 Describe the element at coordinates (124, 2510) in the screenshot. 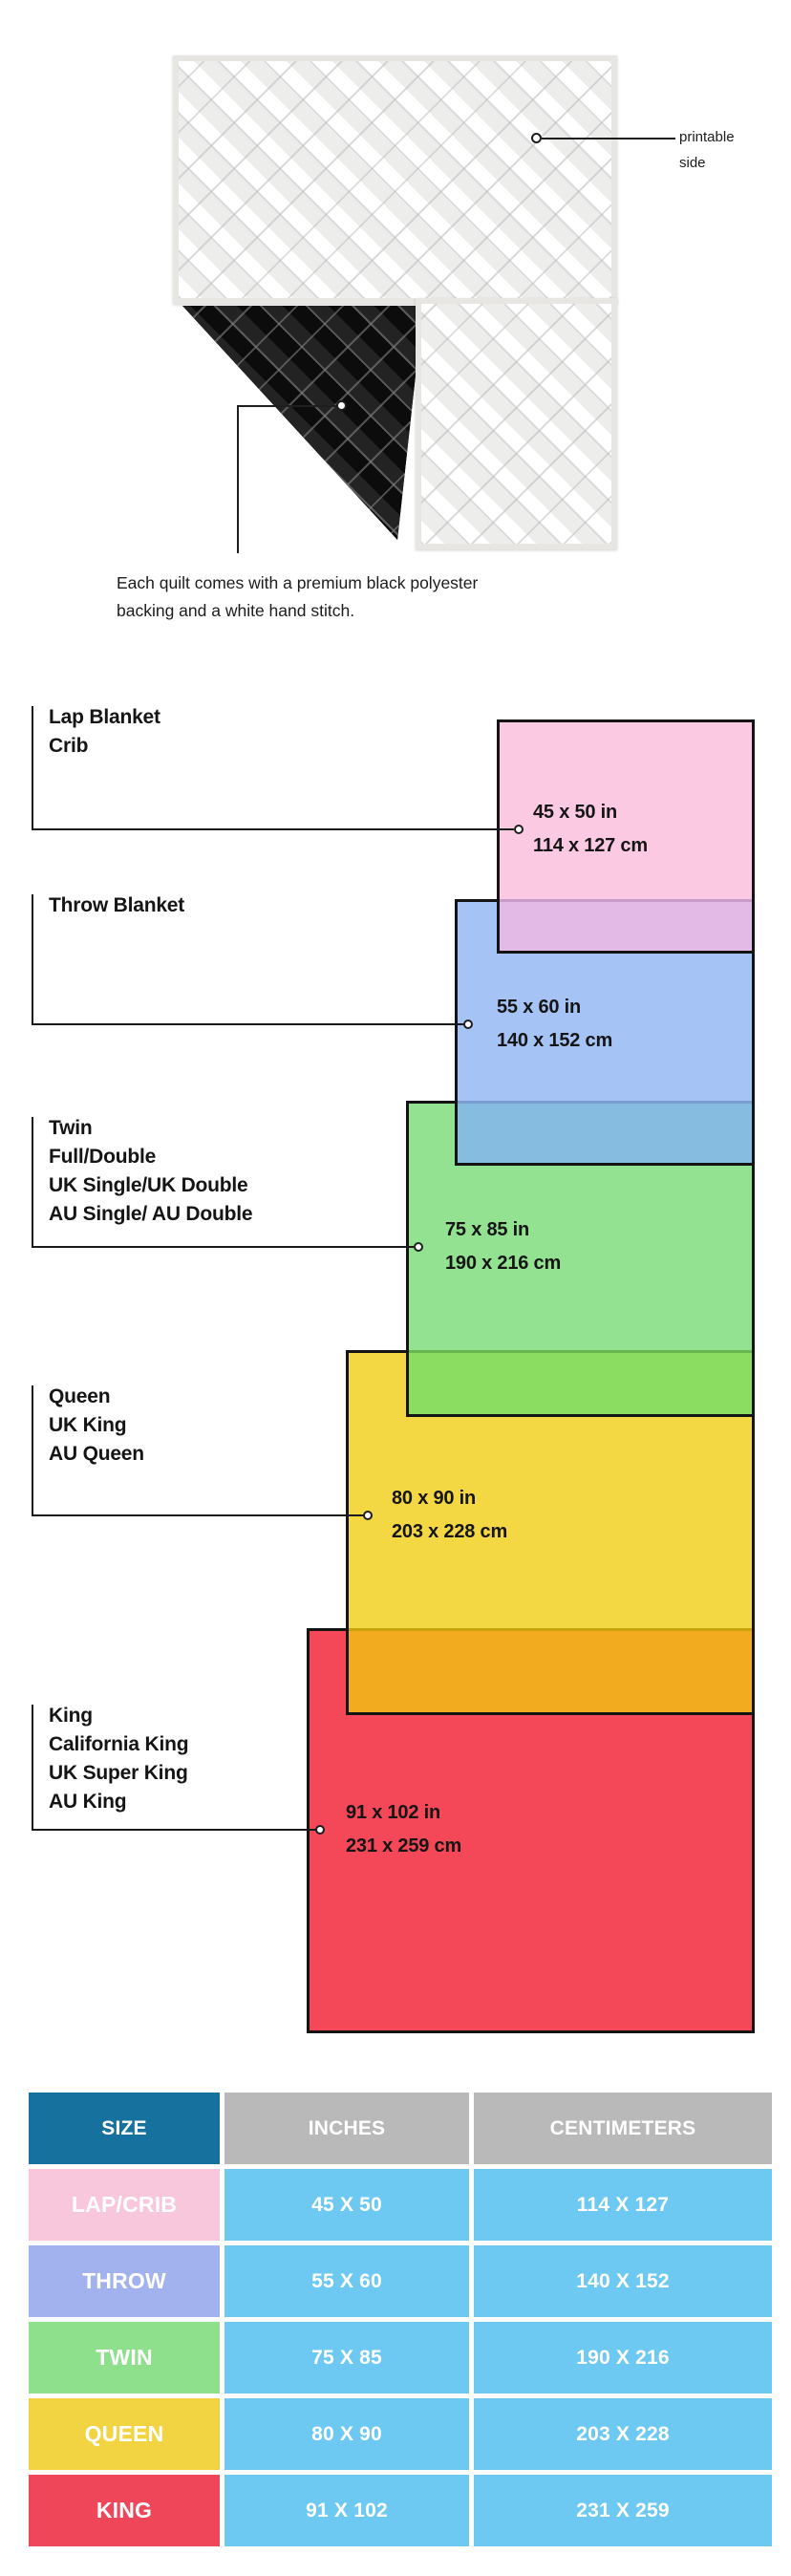

I see `table-row-king-size: KING` at that location.